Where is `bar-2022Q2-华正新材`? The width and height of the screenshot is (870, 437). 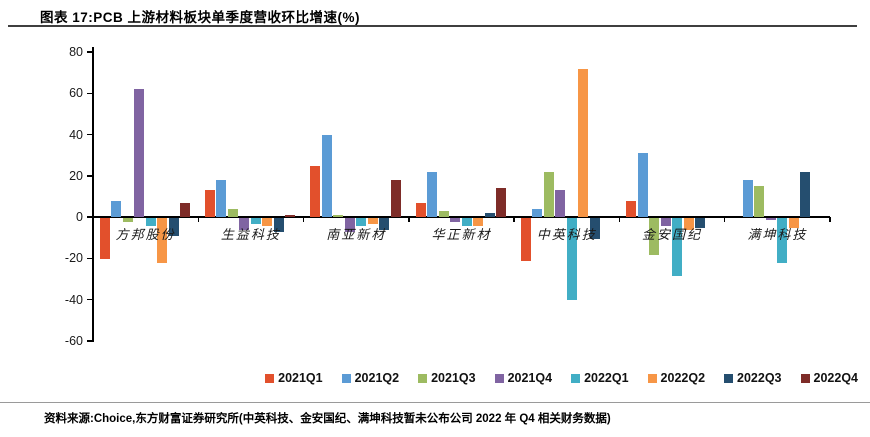 bar-2022Q2-华正新材 is located at coordinates (478, 222).